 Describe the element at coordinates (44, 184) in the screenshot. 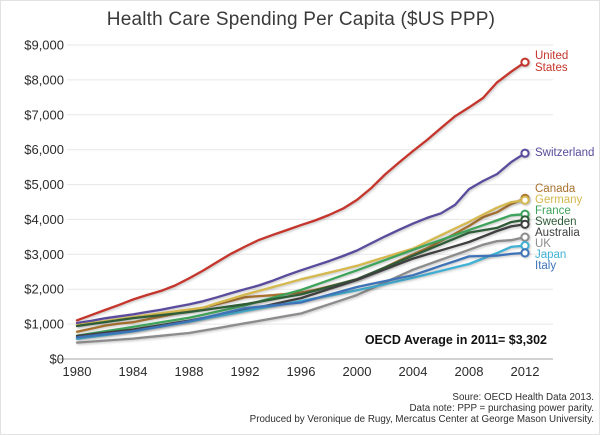

I see `y-tick-label: $5,000` at that location.